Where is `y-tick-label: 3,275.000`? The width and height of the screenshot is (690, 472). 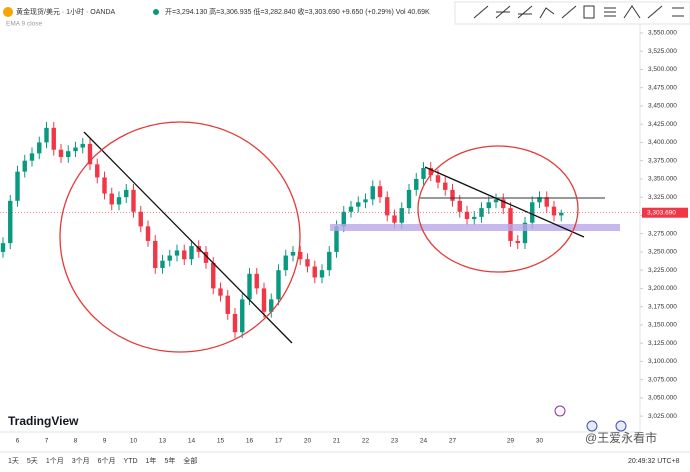
y-tick-label: 3,275.000 is located at coordinates (662, 233).